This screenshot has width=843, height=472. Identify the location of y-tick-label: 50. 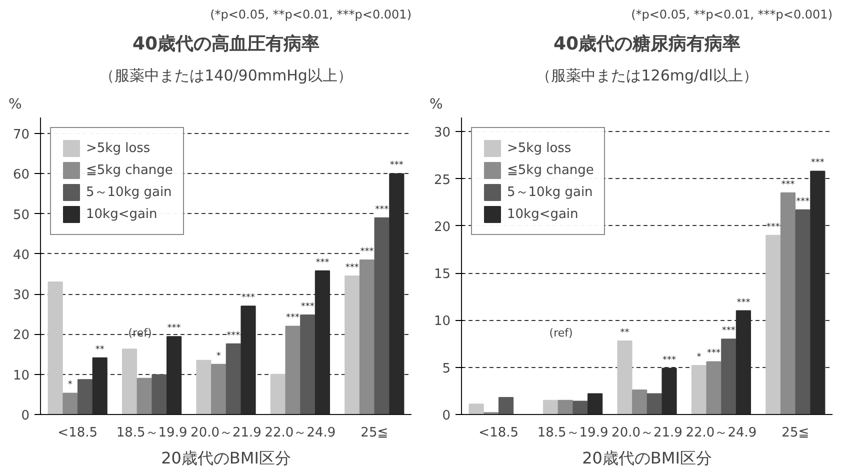
(21, 215).